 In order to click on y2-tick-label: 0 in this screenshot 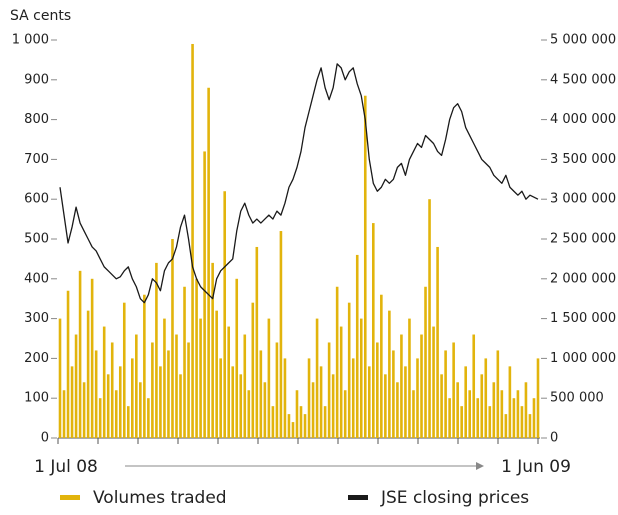, I will do `click(554, 438)`.